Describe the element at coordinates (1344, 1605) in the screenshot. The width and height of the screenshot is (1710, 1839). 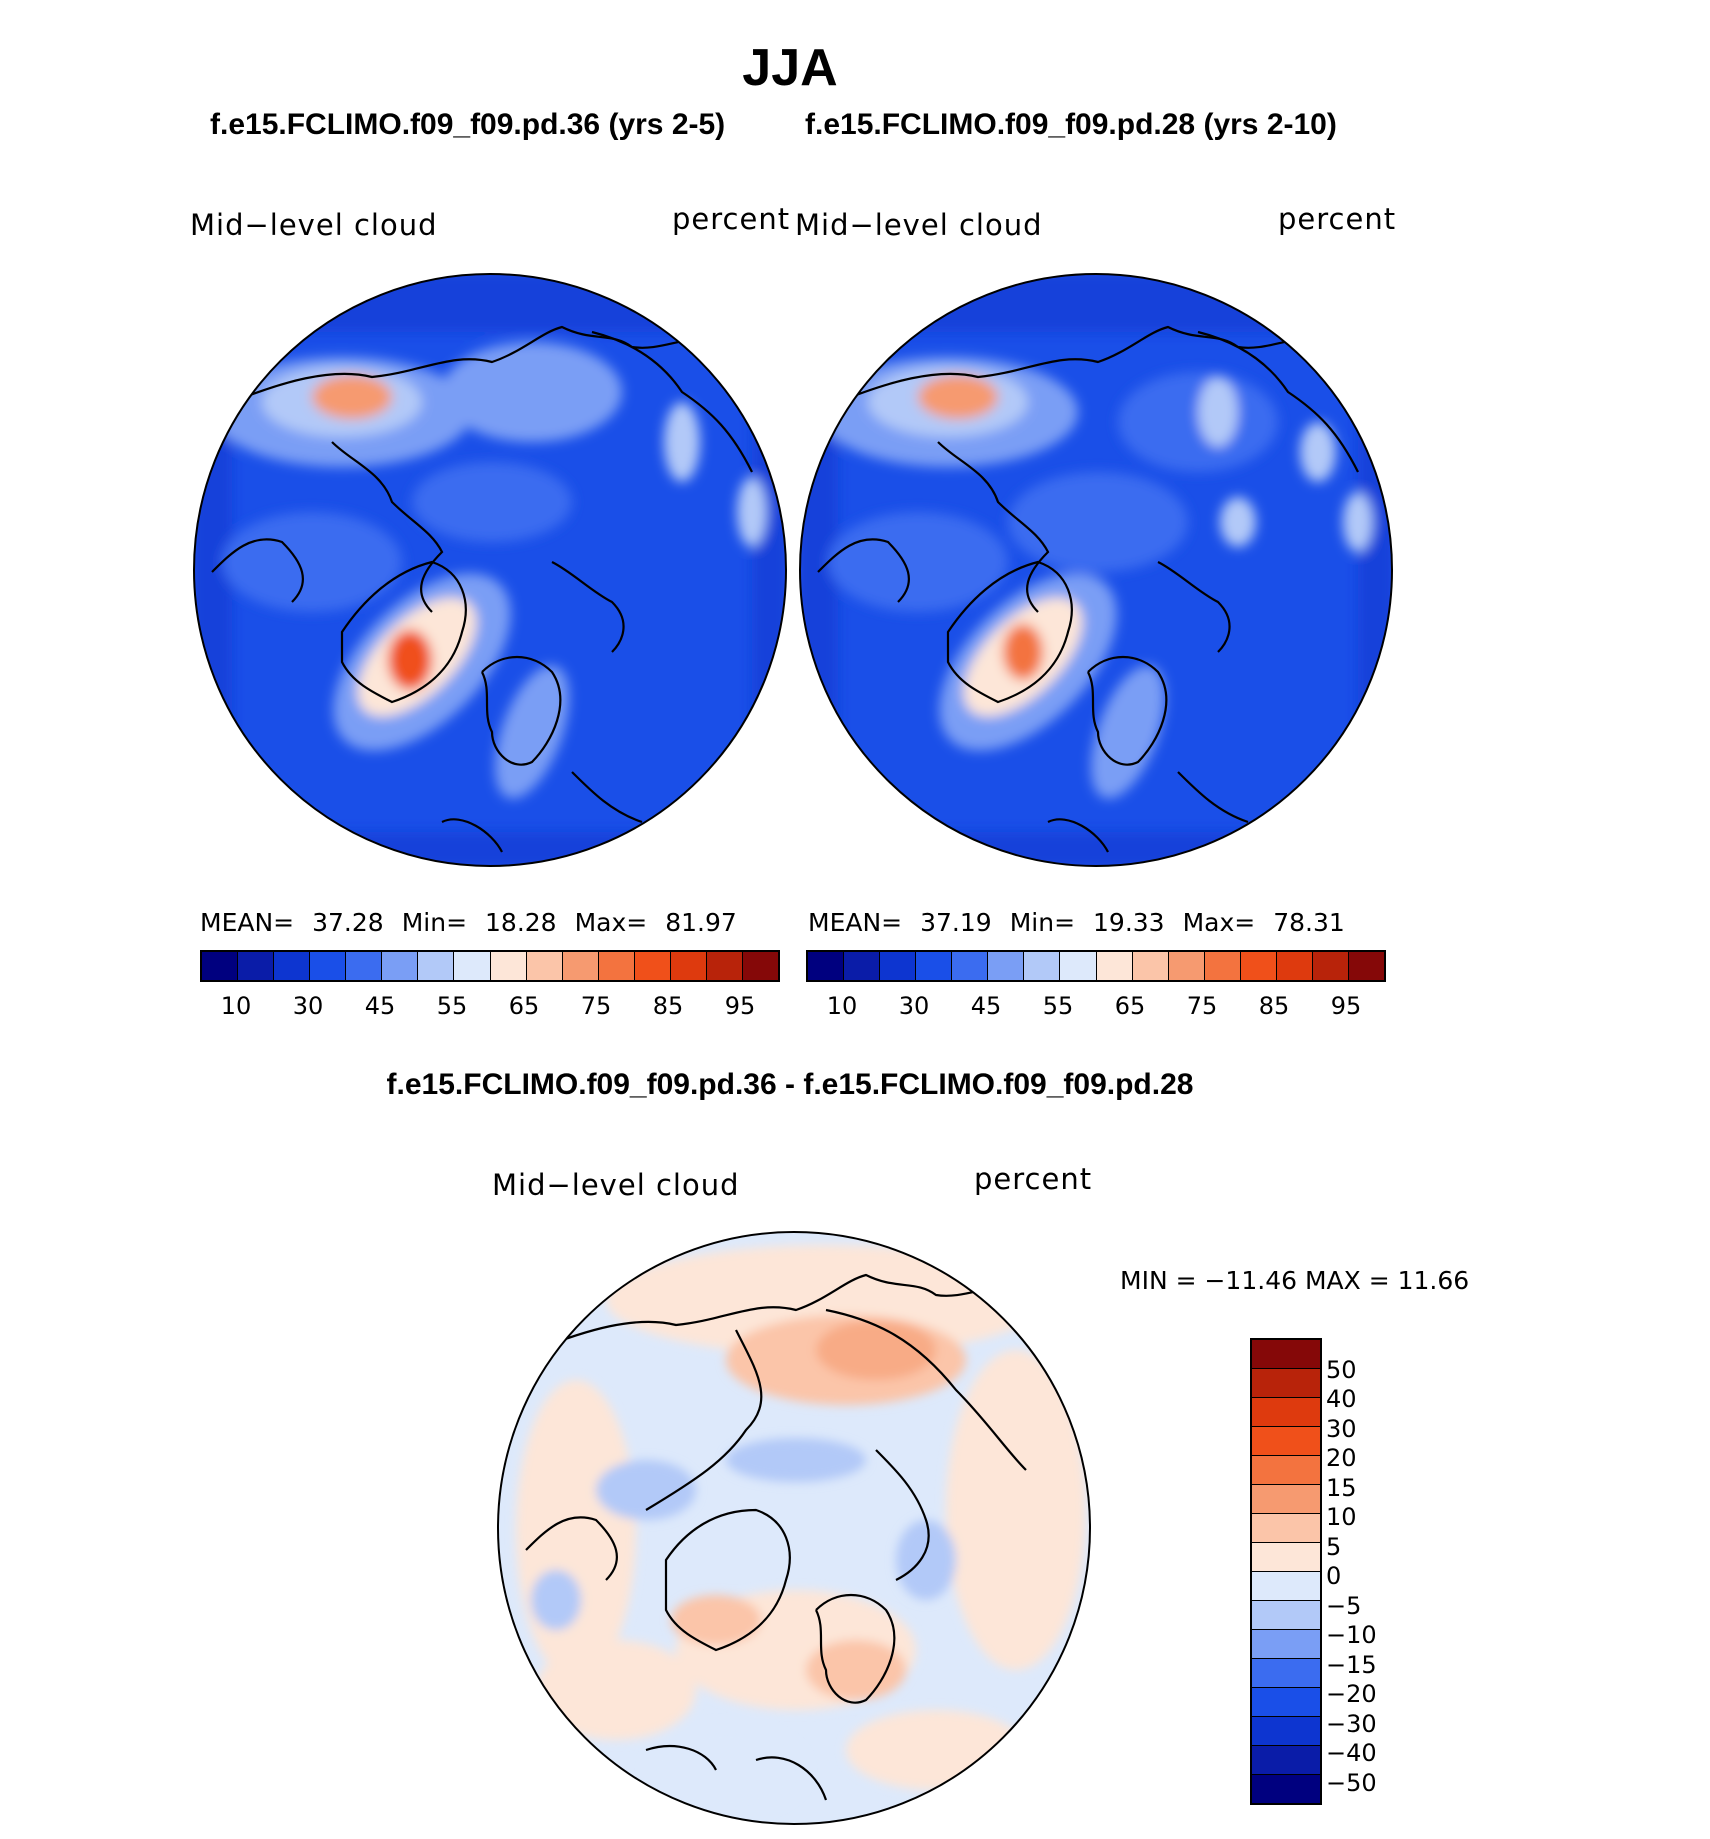
I see `colorbar-tick-label: −5` at that location.